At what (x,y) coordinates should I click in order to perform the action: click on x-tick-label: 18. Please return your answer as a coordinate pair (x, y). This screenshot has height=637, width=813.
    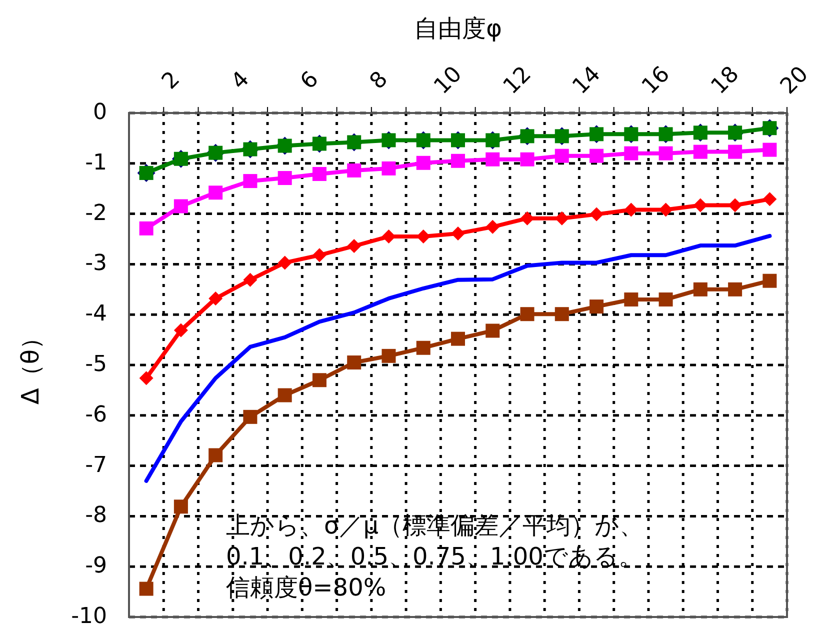
    Looking at the image, I should click on (725, 81).